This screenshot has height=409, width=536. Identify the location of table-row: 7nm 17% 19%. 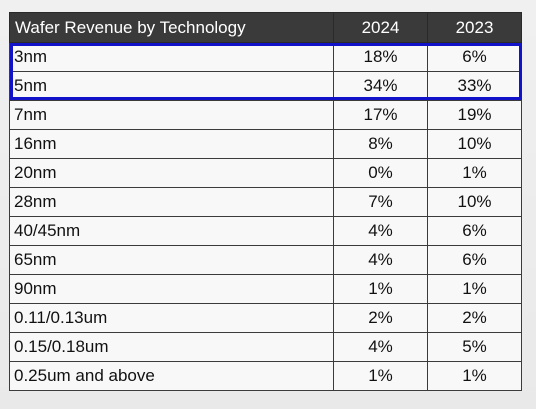
(265, 115).